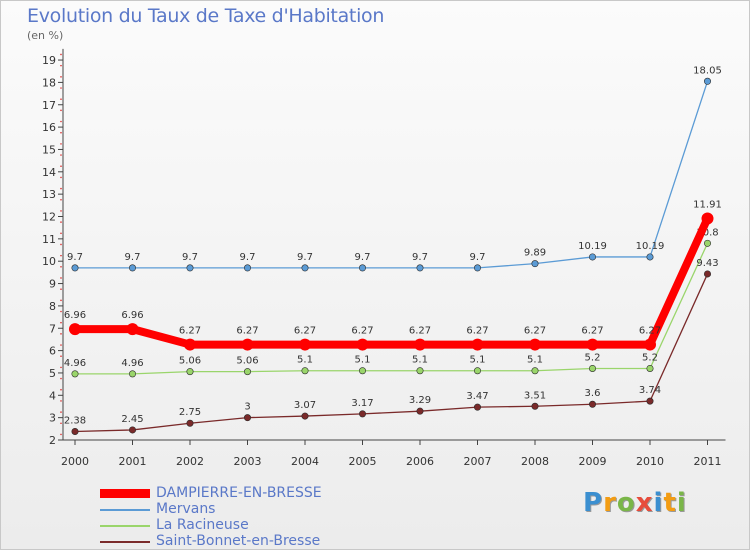  I want to click on data-label: 3.29, so click(420, 400).